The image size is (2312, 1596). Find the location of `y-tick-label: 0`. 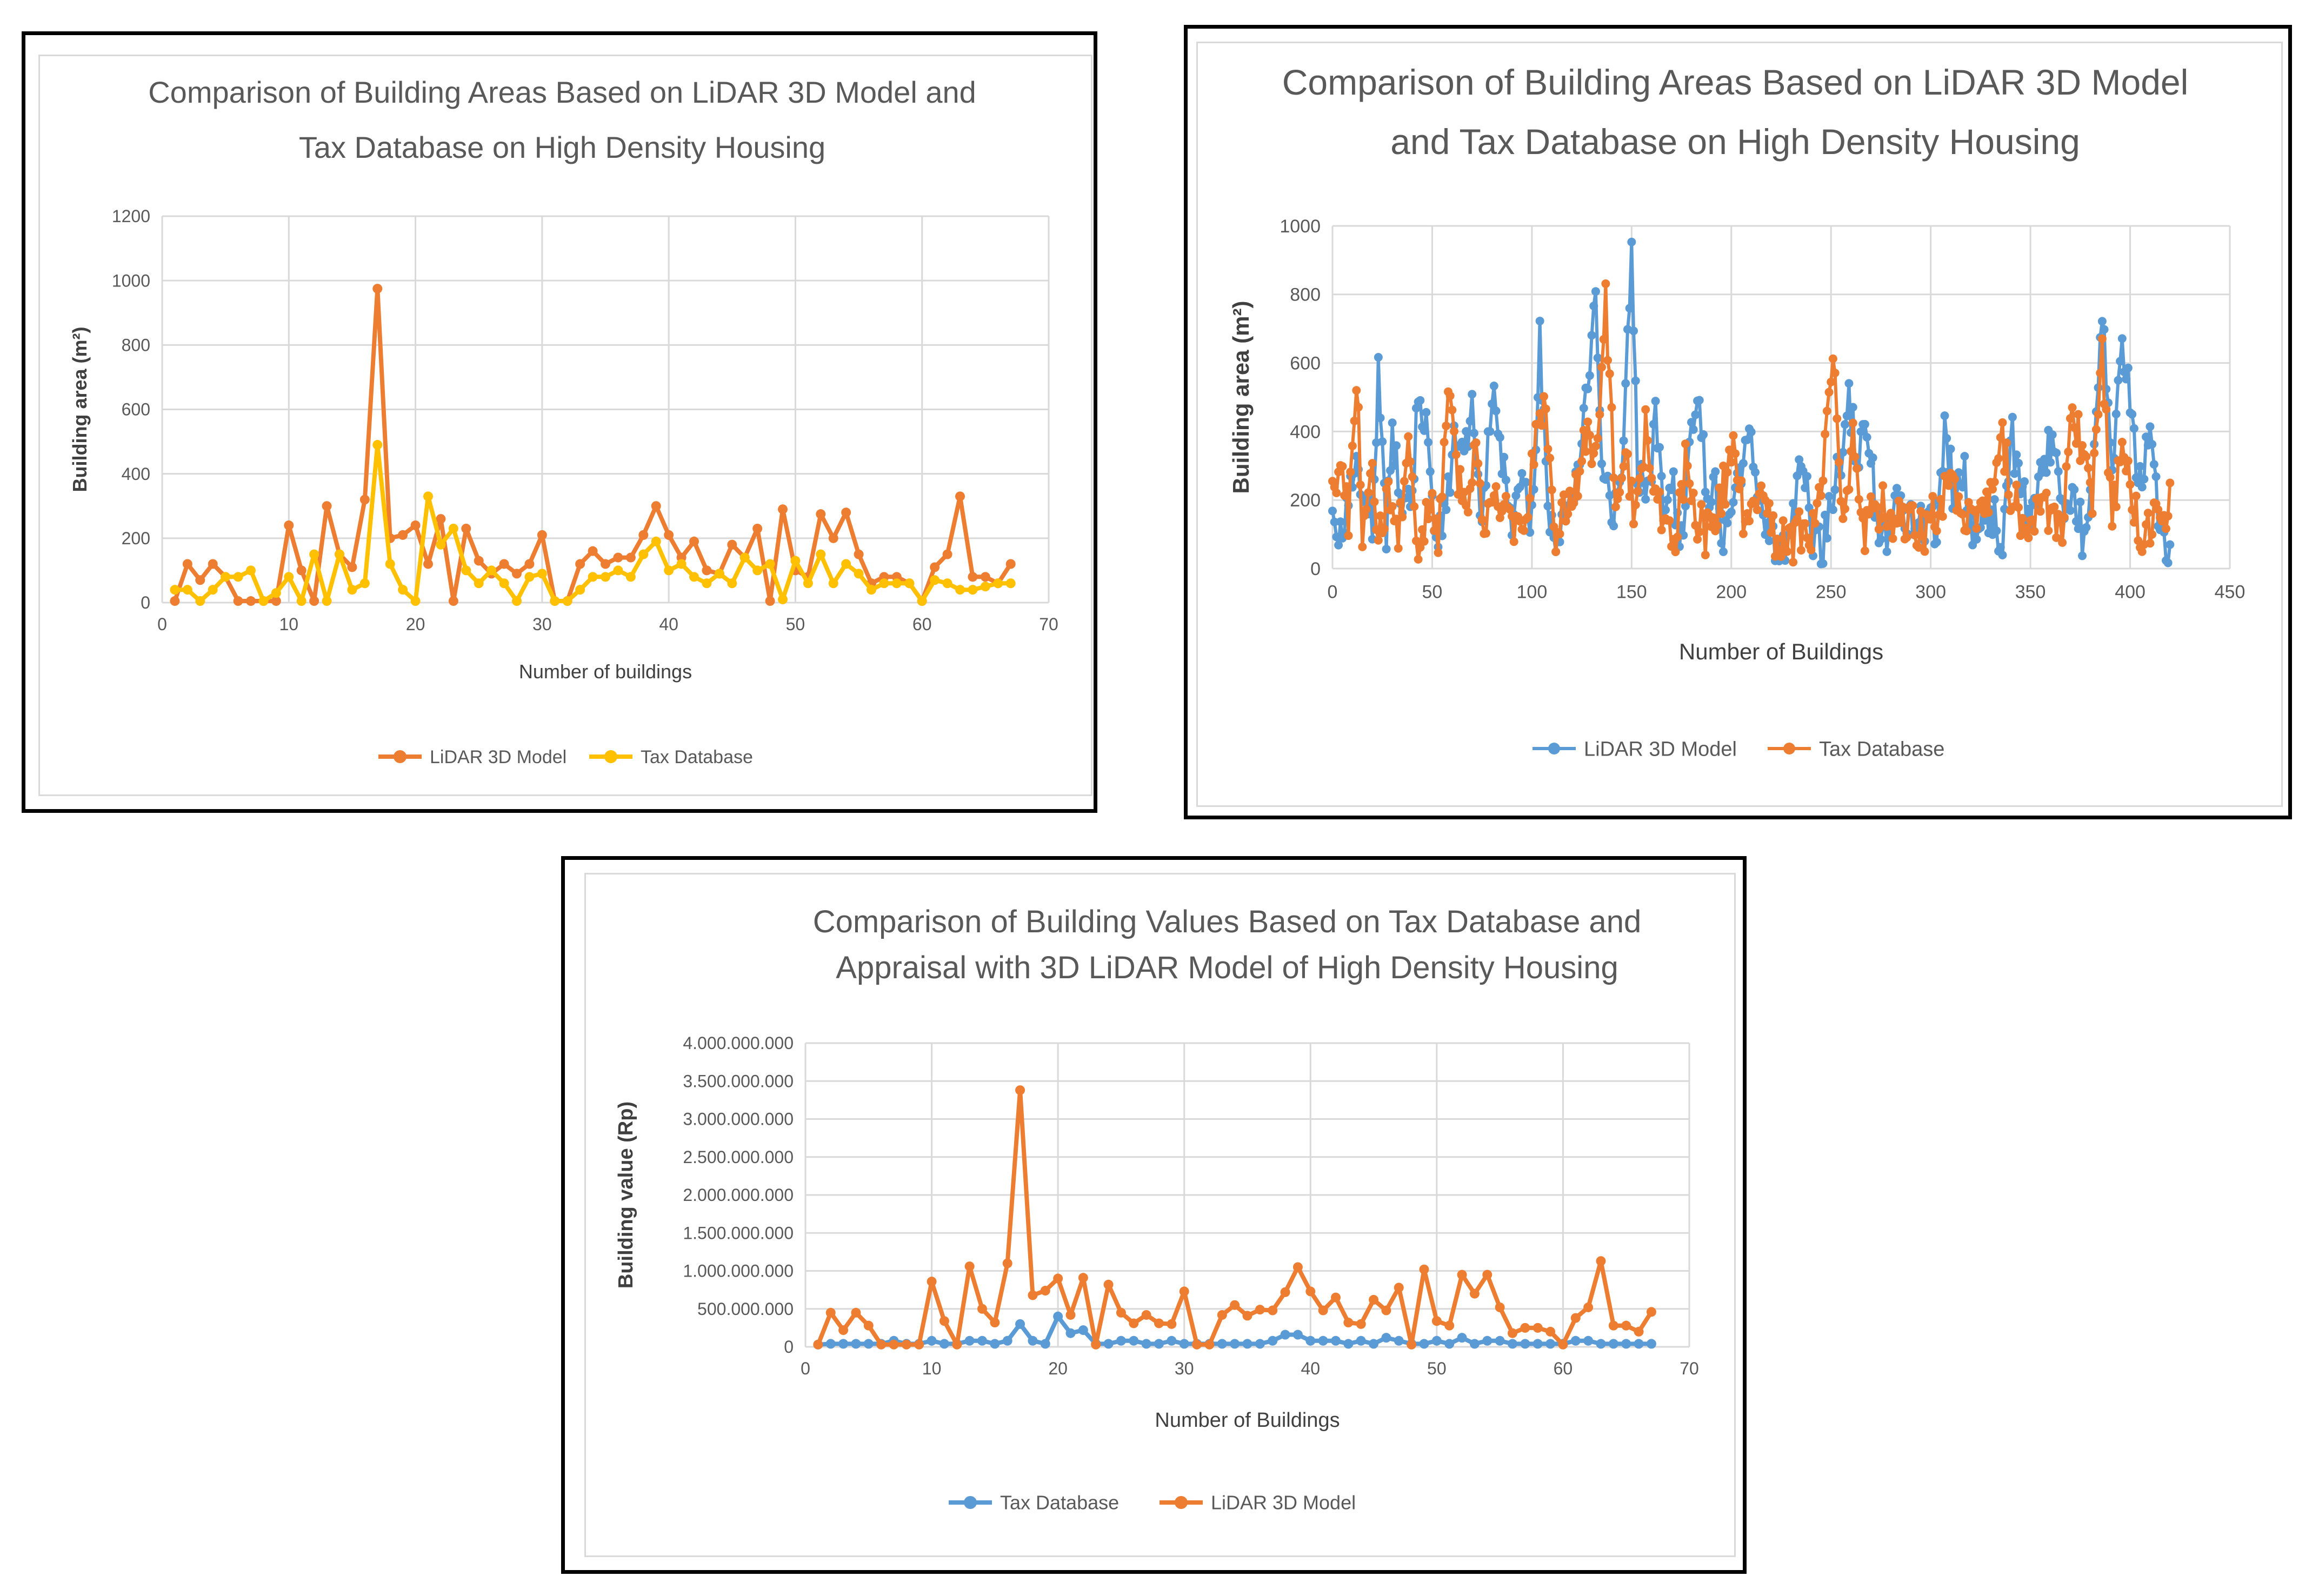

y-tick-label: 0 is located at coordinates (1315, 569).